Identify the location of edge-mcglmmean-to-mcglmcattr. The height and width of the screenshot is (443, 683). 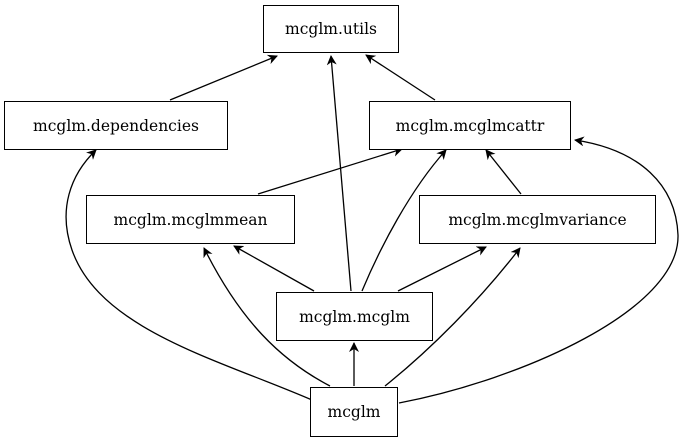
(330, 170).